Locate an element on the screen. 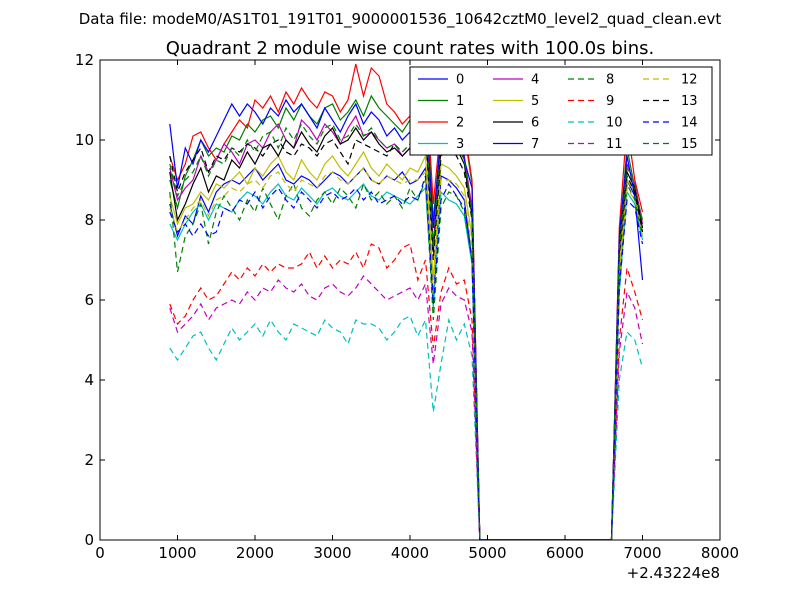 The height and width of the screenshot is (600, 800). x-tick-label: 5000 is located at coordinates (487, 553).